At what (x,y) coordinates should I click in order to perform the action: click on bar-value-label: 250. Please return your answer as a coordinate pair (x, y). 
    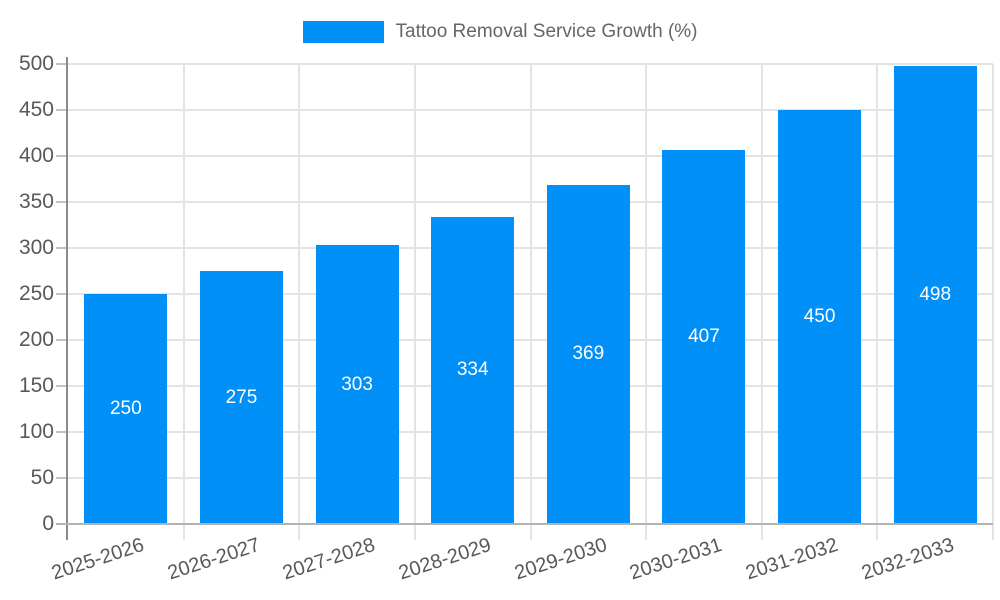
    Looking at the image, I should click on (125, 408).